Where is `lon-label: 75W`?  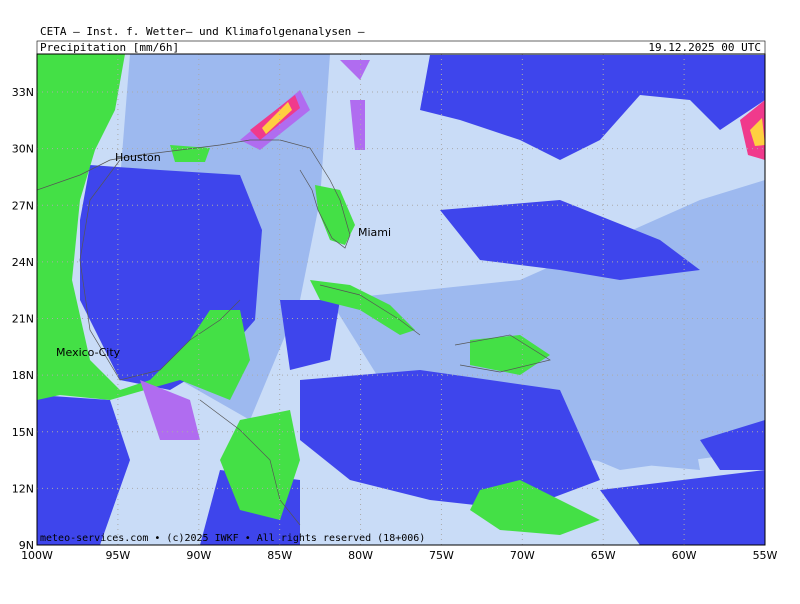 lon-label: 75W is located at coordinates (441, 555).